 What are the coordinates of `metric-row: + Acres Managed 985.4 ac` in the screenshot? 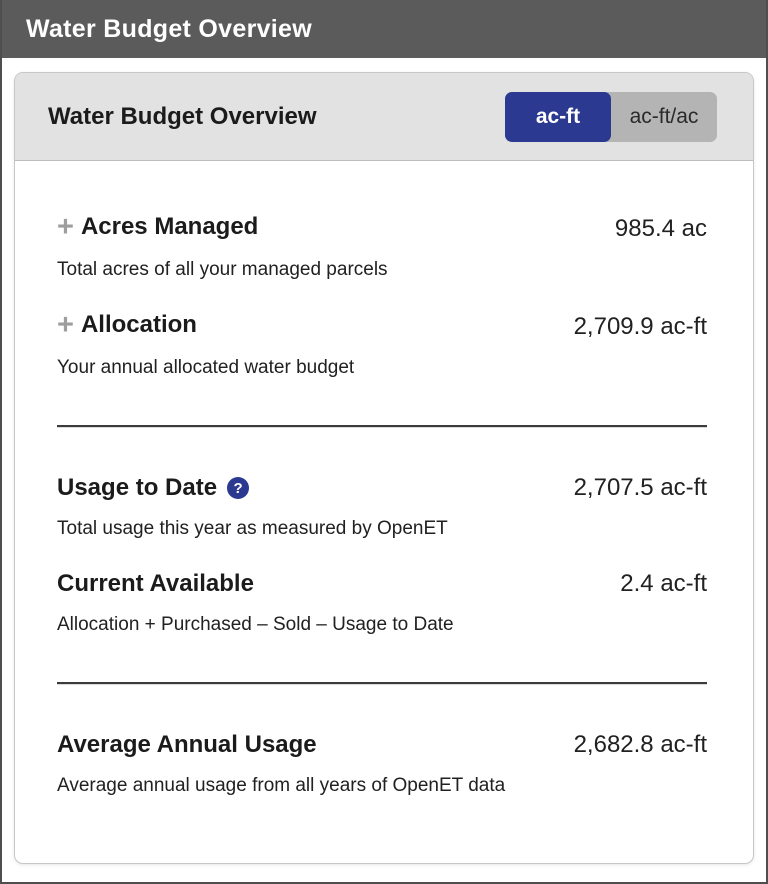 It's located at (382, 228).